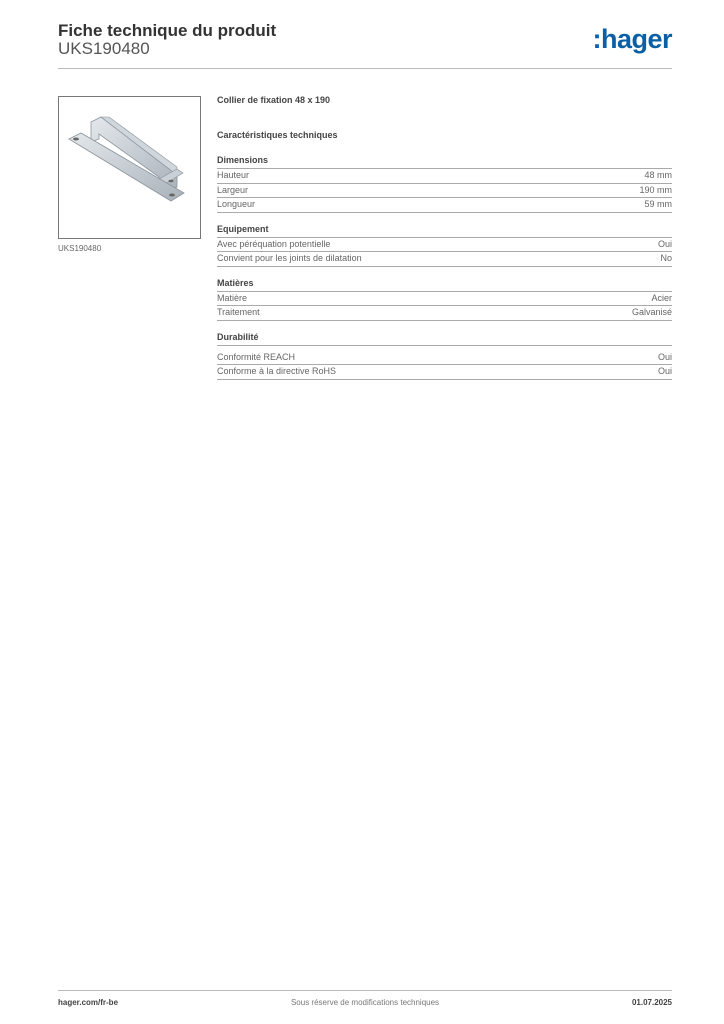 Image resolution: width=724 pixels, height=1024 pixels. What do you see at coordinates (365, 990) in the screenshot?
I see `footer-divider` at bounding box center [365, 990].